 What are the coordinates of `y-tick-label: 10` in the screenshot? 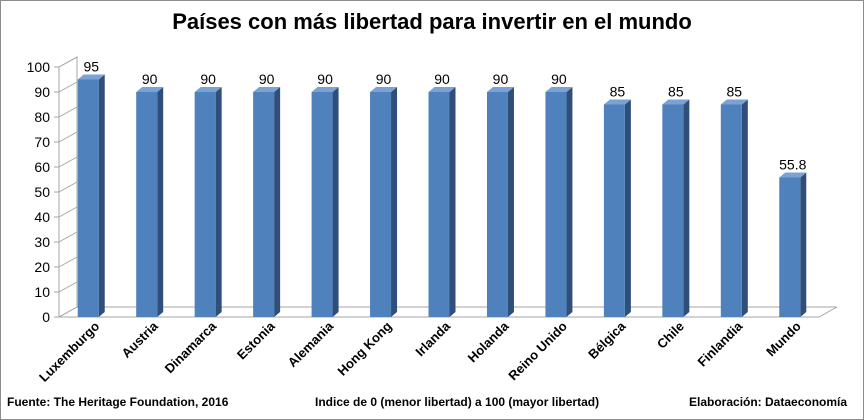 It's located at (42, 292).